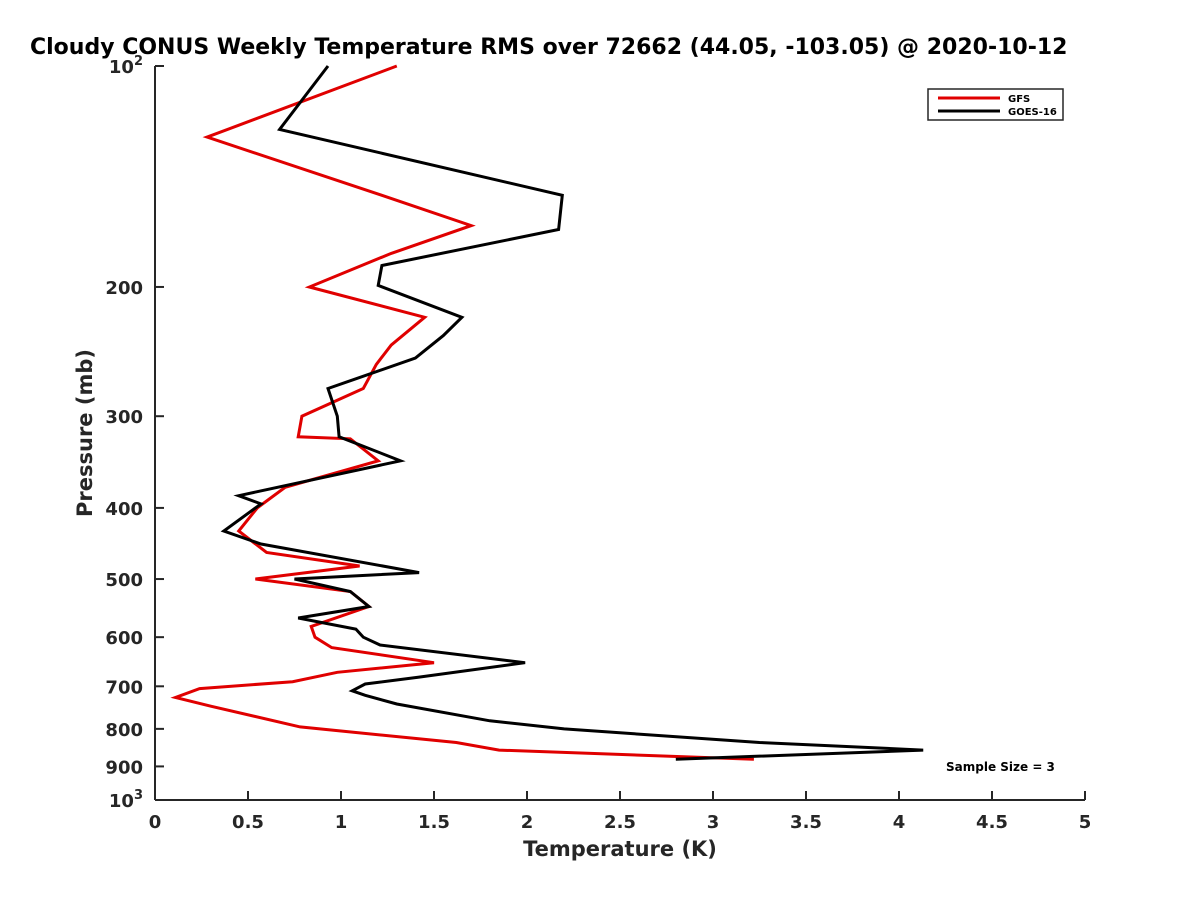  Describe the element at coordinates (248, 822) in the screenshot. I see `x-tick-label: 0.5` at that location.